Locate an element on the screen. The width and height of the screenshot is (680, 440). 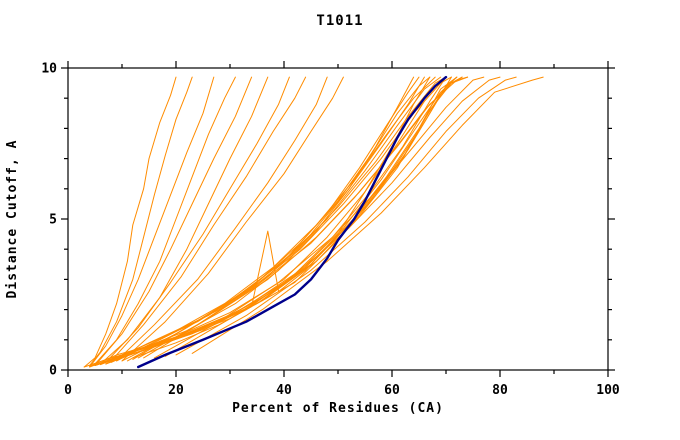
x-tick-label: 80 is located at coordinates (500, 390).